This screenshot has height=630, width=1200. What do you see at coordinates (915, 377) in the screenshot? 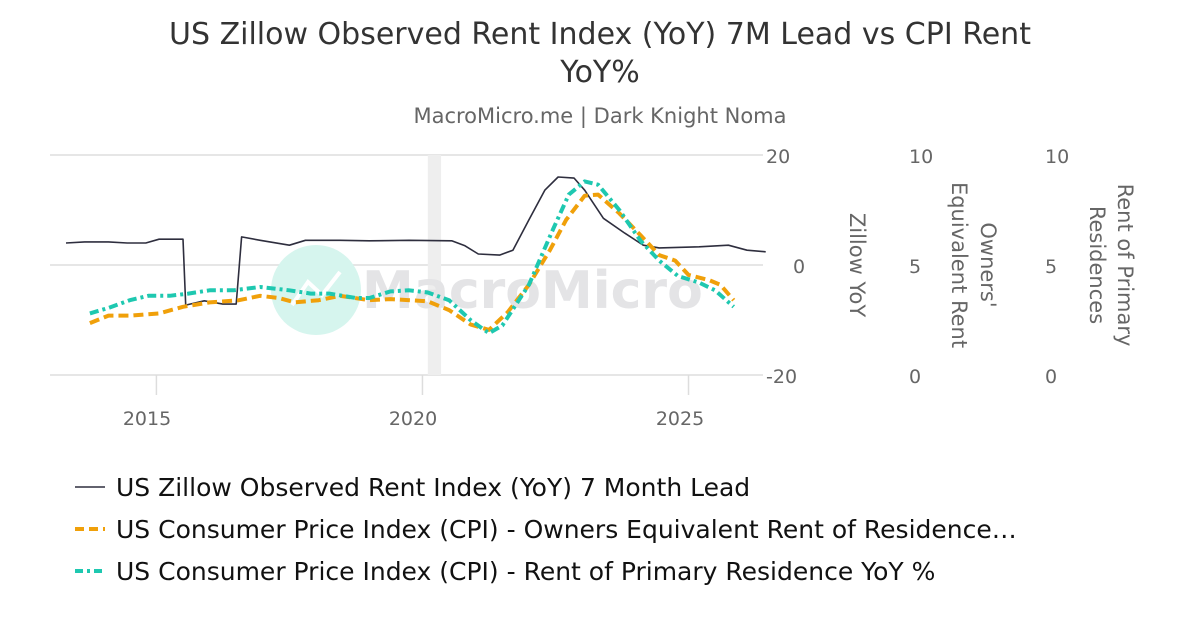
I see `oer-tick-0: 0` at bounding box center [915, 377].